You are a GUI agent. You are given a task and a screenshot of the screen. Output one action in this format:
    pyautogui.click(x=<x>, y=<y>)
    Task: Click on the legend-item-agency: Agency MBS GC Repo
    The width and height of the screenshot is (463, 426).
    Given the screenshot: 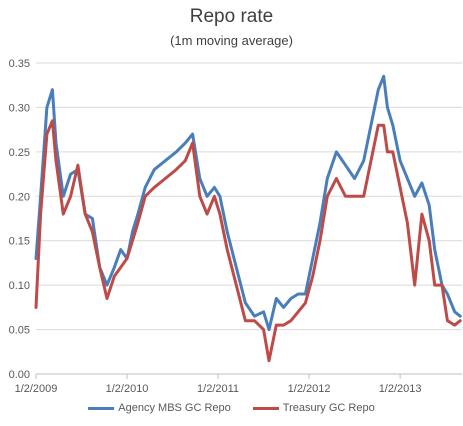 What is the action you would take?
    pyautogui.click(x=159, y=408)
    